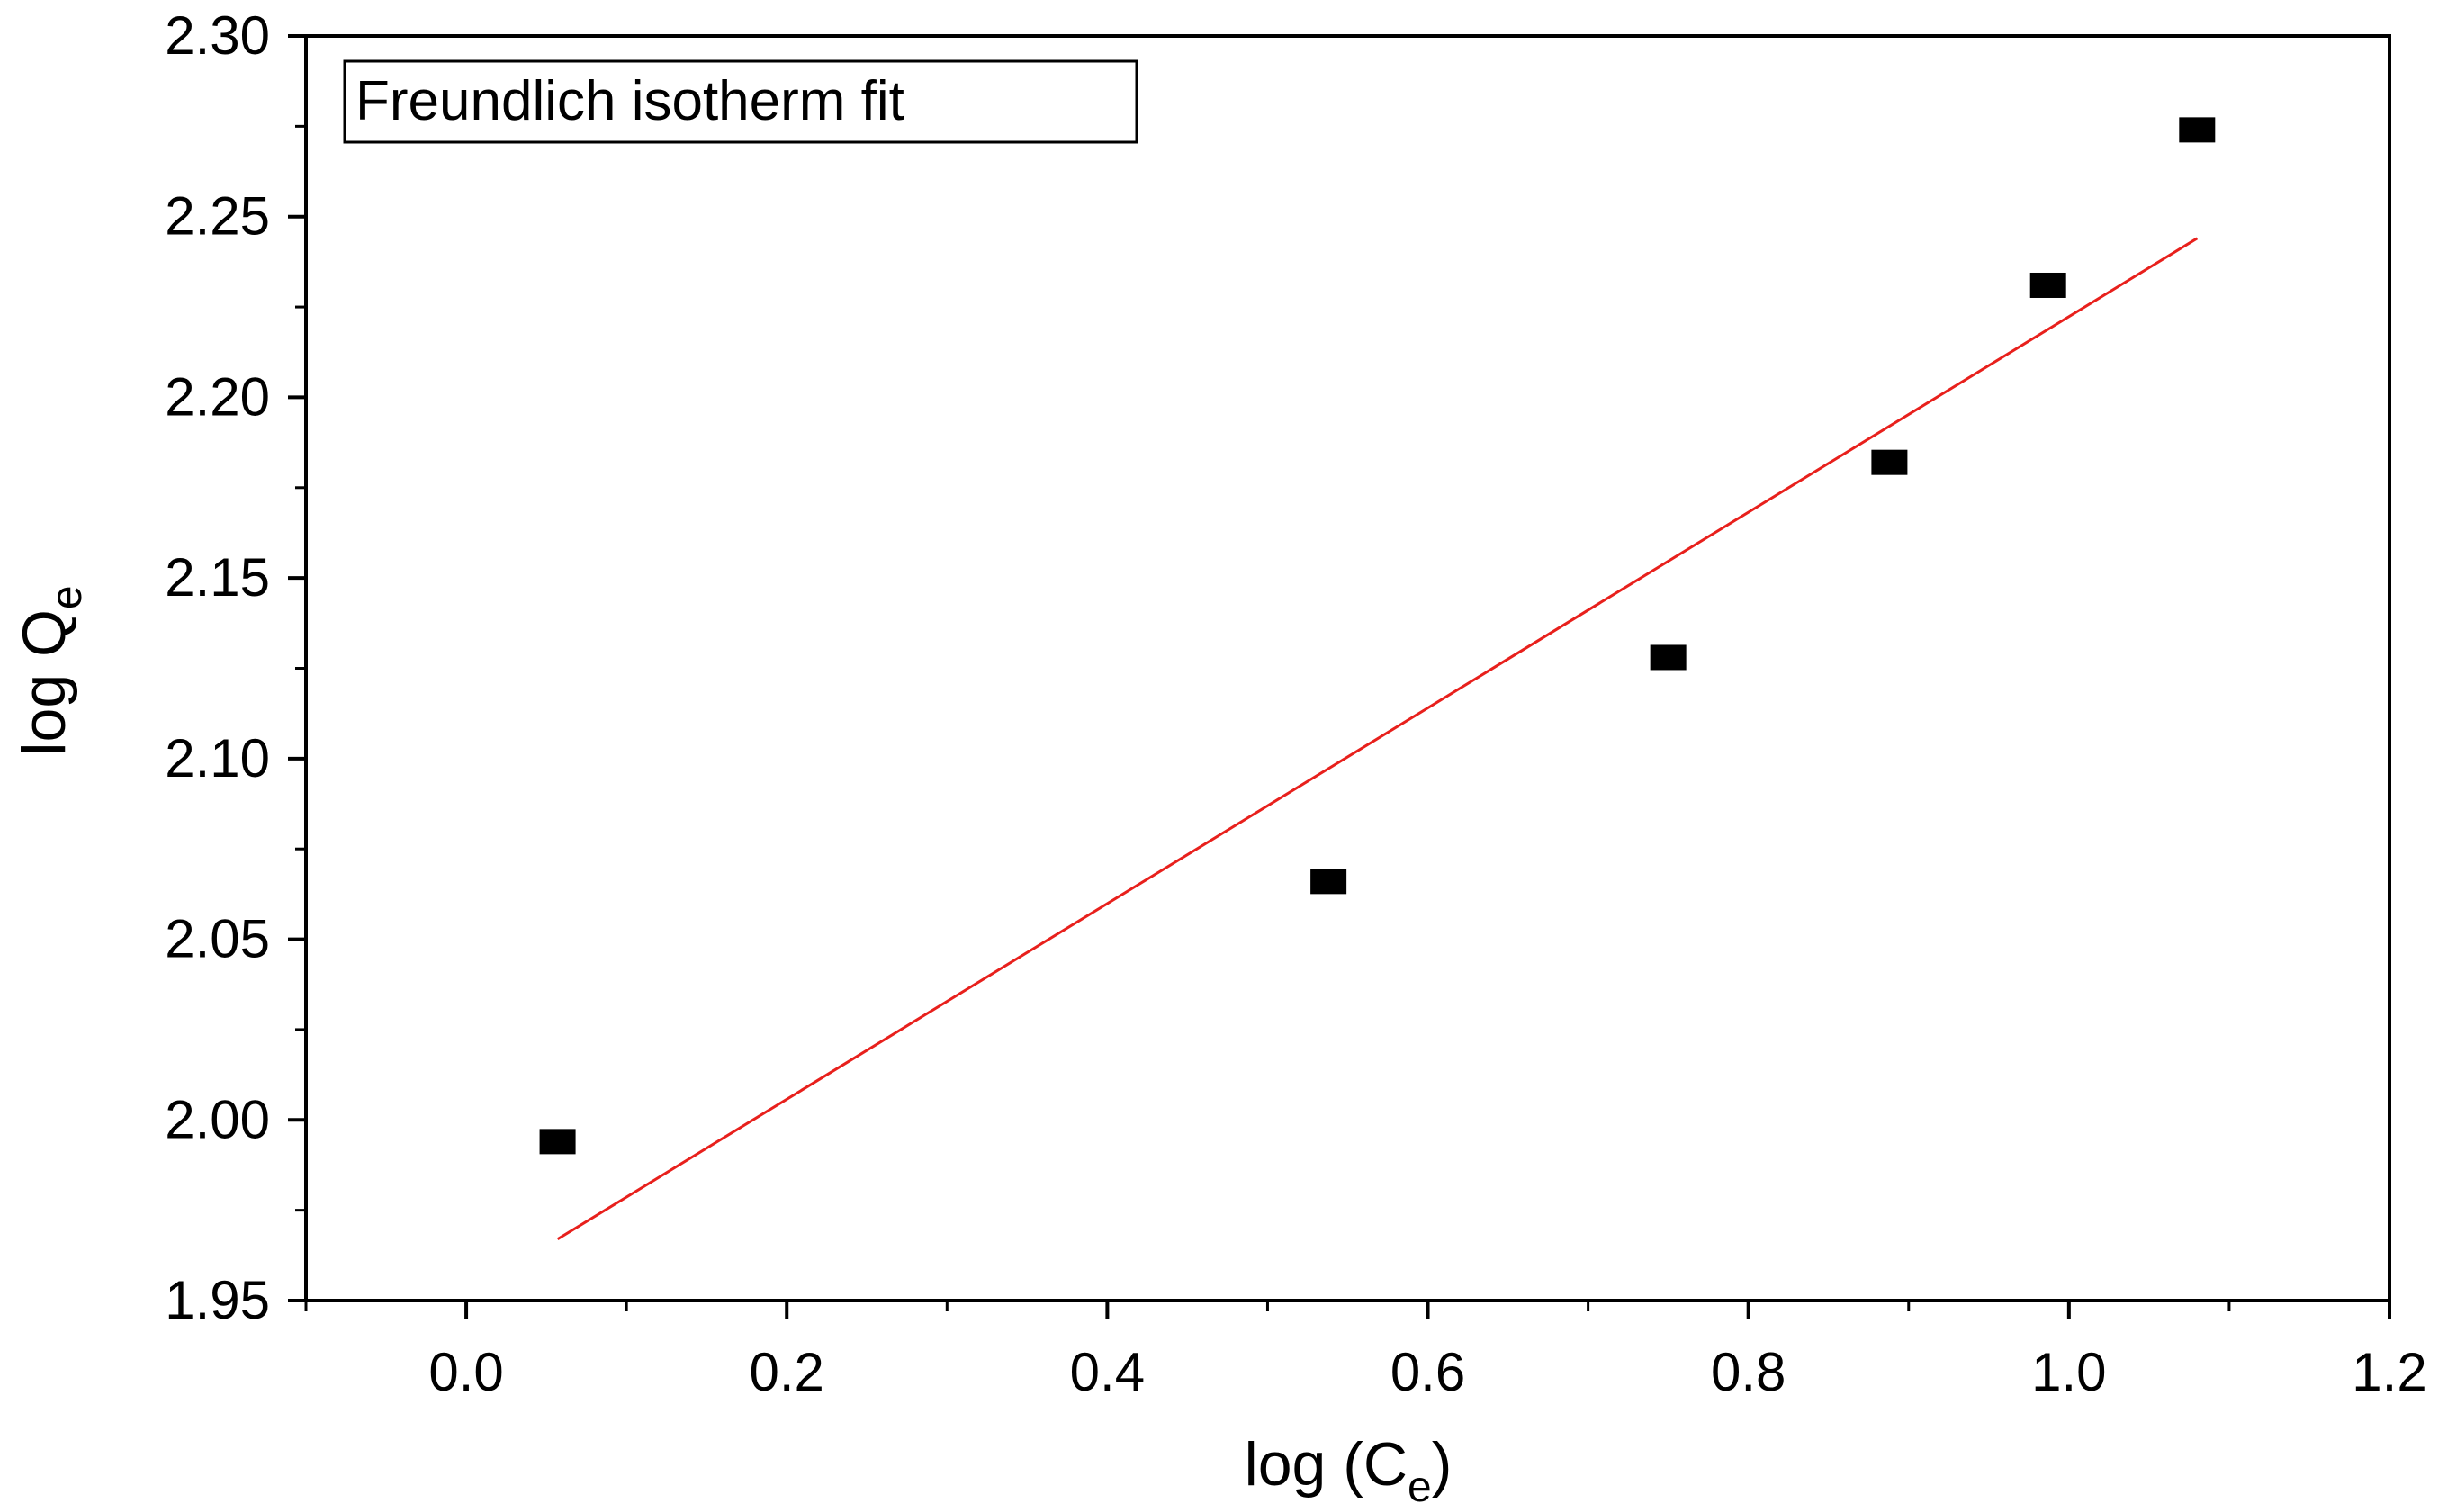 Image resolution: width=2448 pixels, height=1512 pixels. What do you see at coordinates (466, 1372) in the screenshot?
I see `x-tick-label: 0.0` at bounding box center [466, 1372].